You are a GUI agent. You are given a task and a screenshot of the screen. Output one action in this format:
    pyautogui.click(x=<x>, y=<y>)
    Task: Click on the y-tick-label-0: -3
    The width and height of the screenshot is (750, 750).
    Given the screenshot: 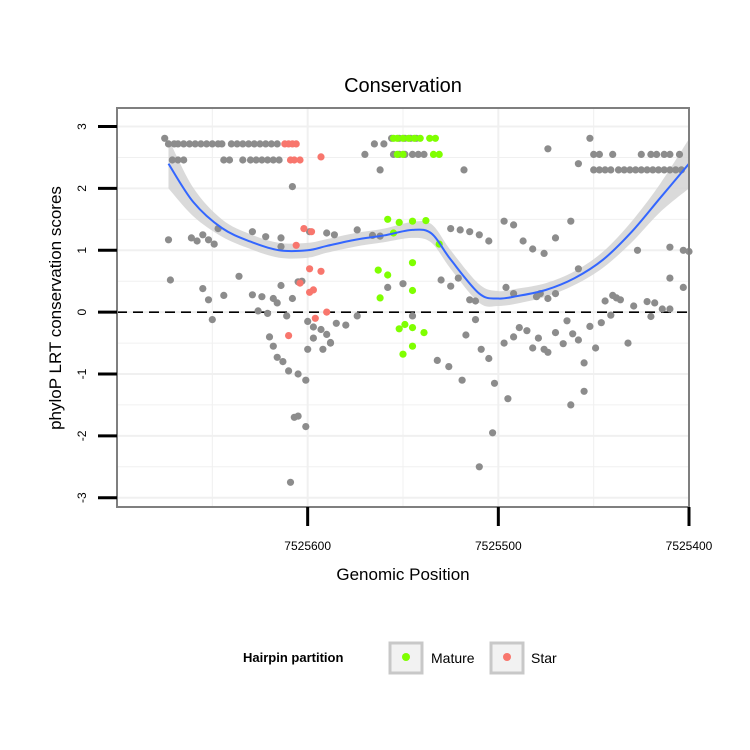 What is the action you would take?
    pyautogui.click(x=82, y=497)
    